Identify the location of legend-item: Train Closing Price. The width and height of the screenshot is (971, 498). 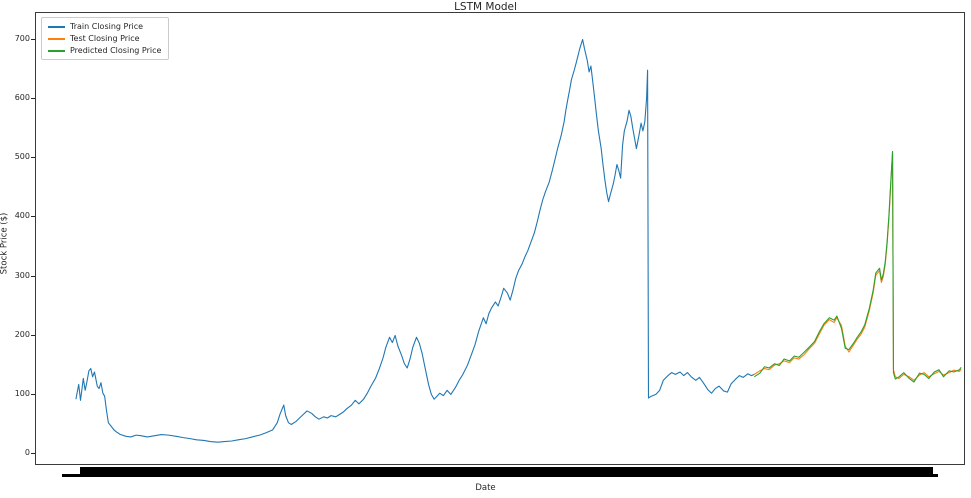
(104, 26).